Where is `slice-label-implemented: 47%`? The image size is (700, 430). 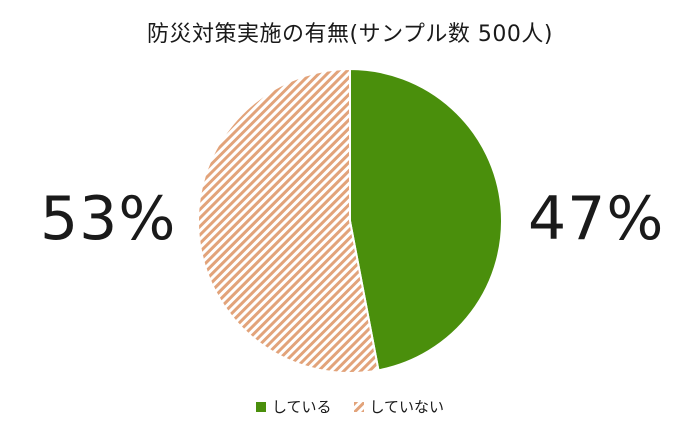 slice-label-implemented: 47% is located at coordinates (596, 219).